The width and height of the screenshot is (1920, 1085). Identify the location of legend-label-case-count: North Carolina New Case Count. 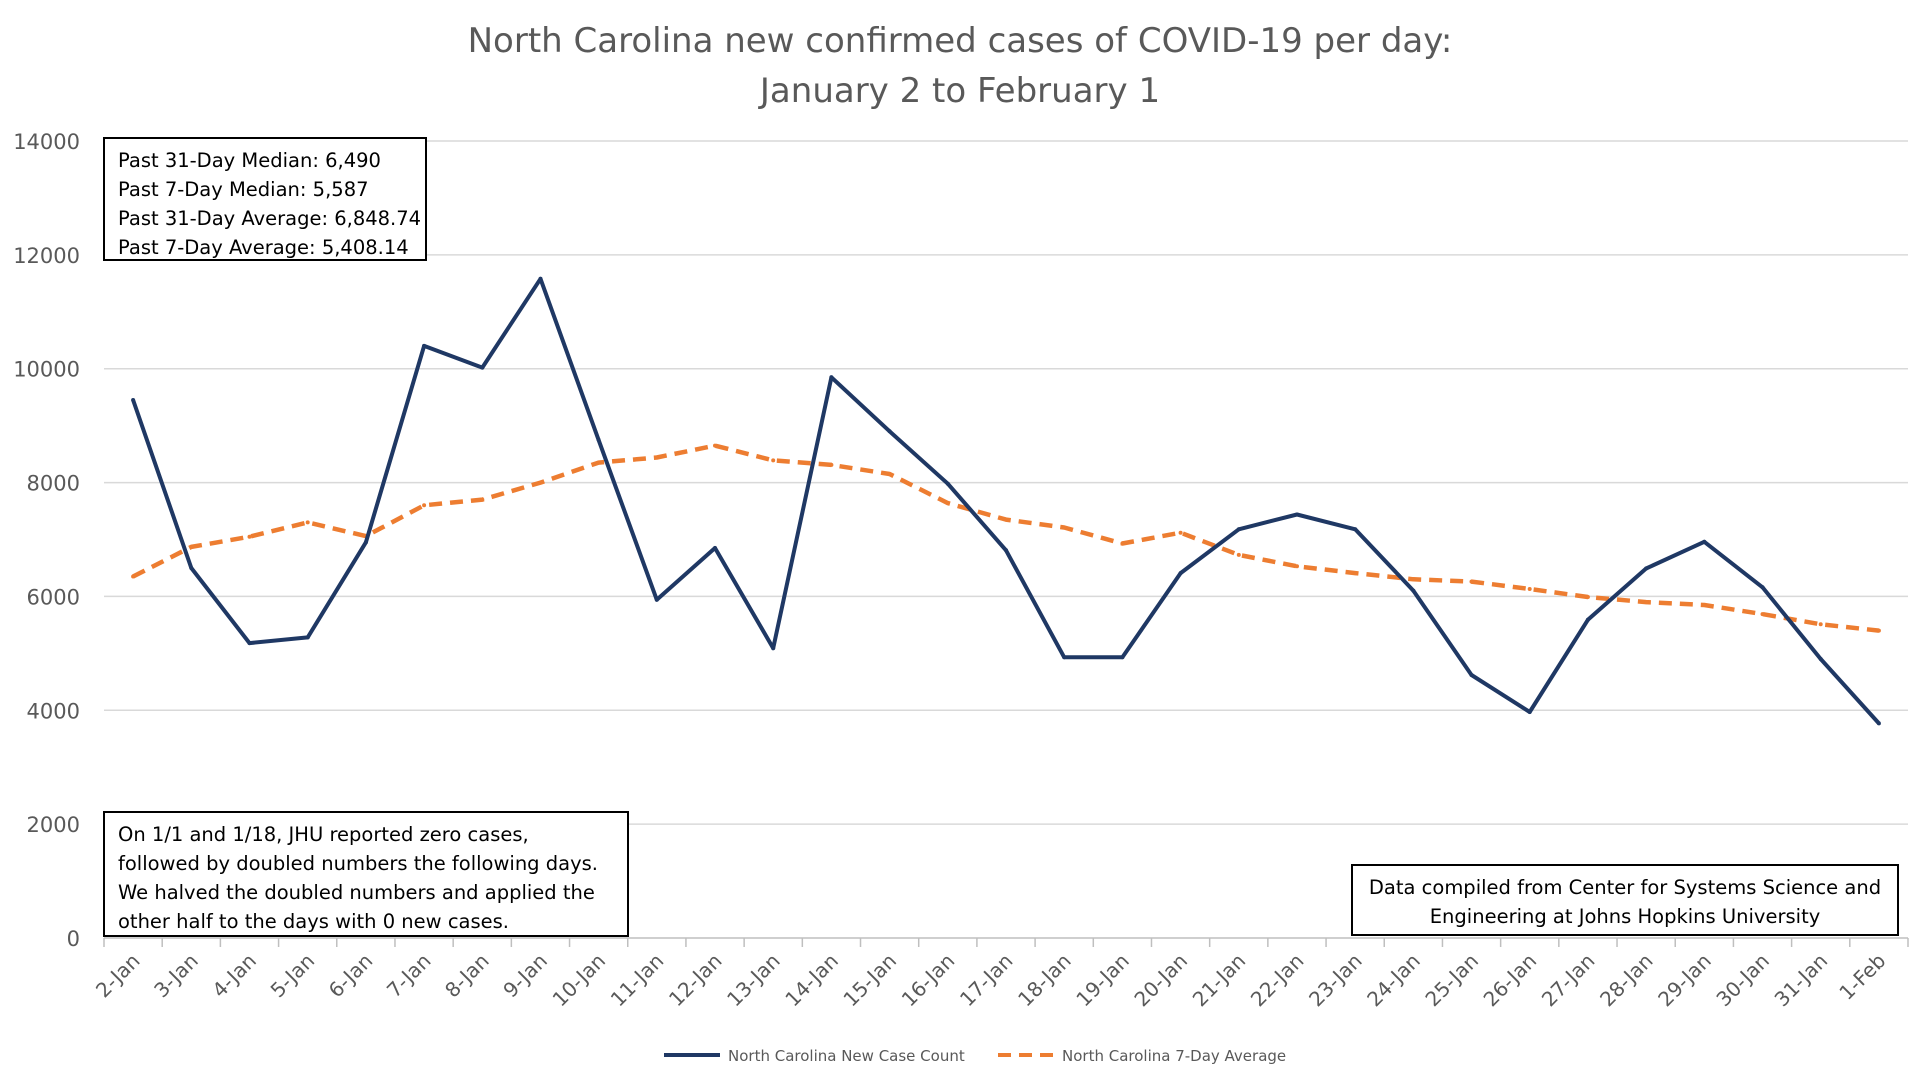
(846, 1056).